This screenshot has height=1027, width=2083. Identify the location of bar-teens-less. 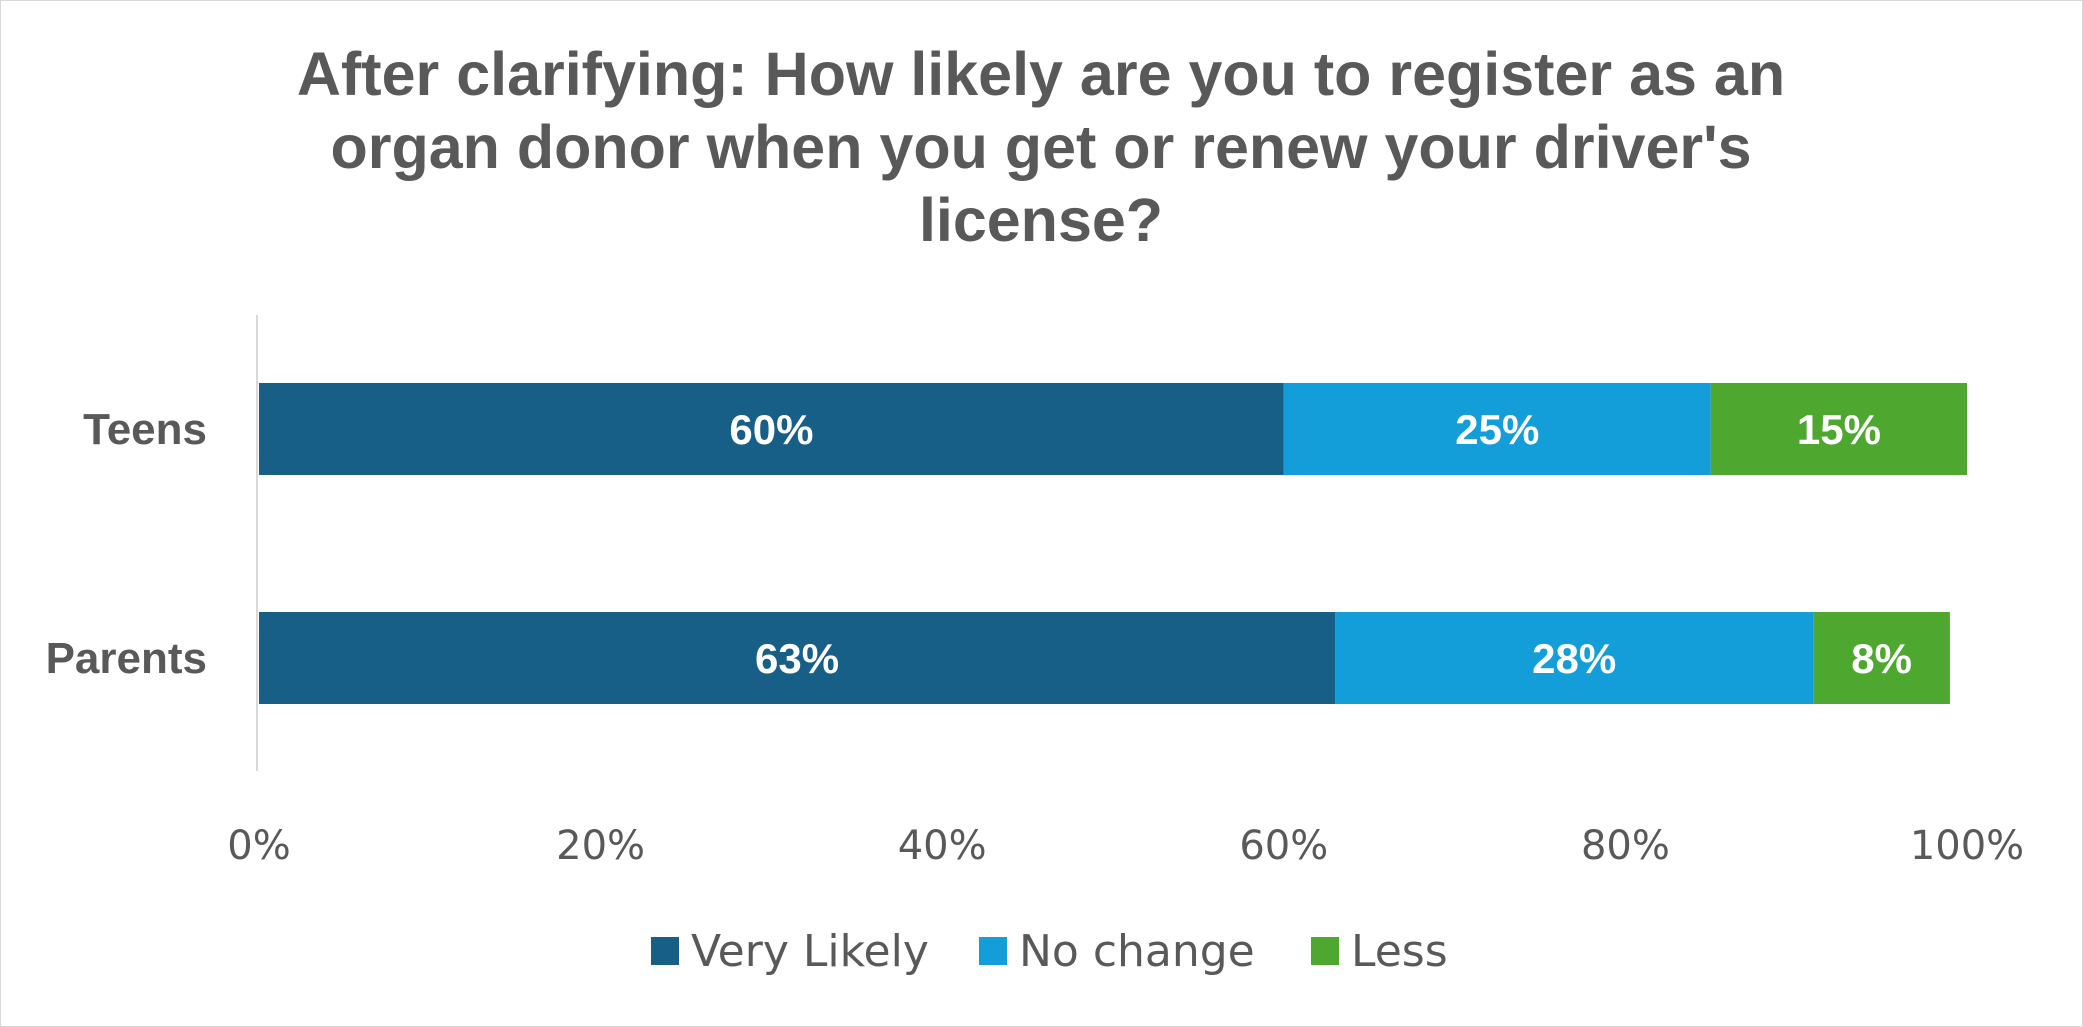
(1838, 429).